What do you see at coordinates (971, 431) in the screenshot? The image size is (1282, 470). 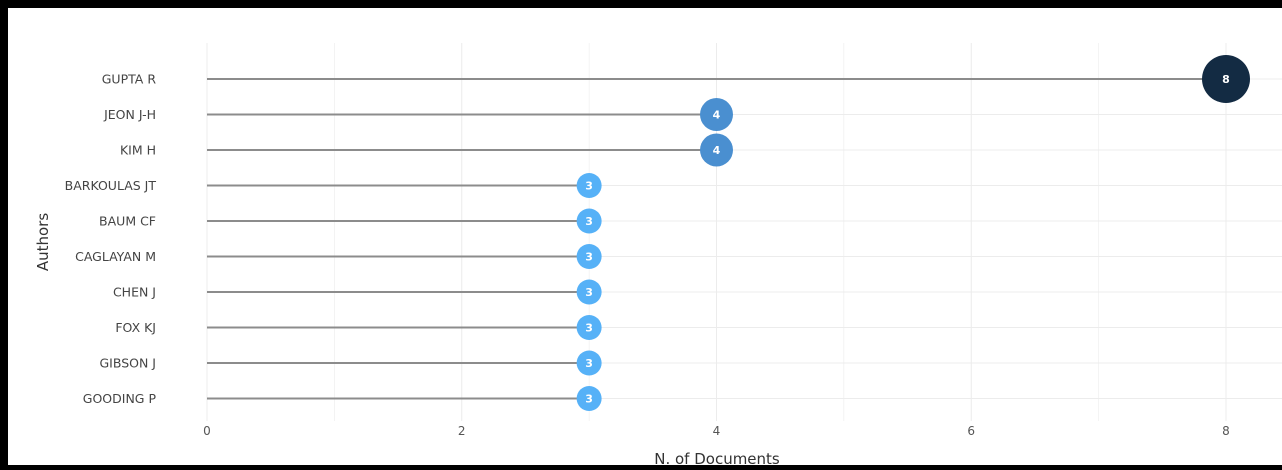 I see `x-tick-label: 6` at bounding box center [971, 431].